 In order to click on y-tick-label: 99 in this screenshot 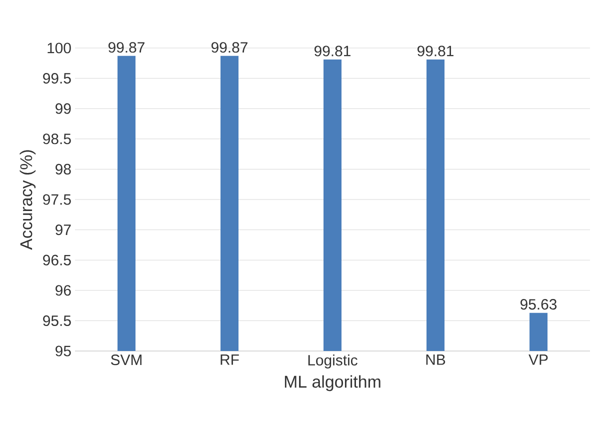, I will do `click(63, 108)`.